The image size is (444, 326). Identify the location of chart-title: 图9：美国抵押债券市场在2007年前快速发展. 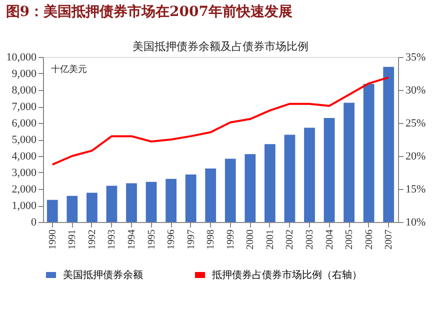
(149, 11).